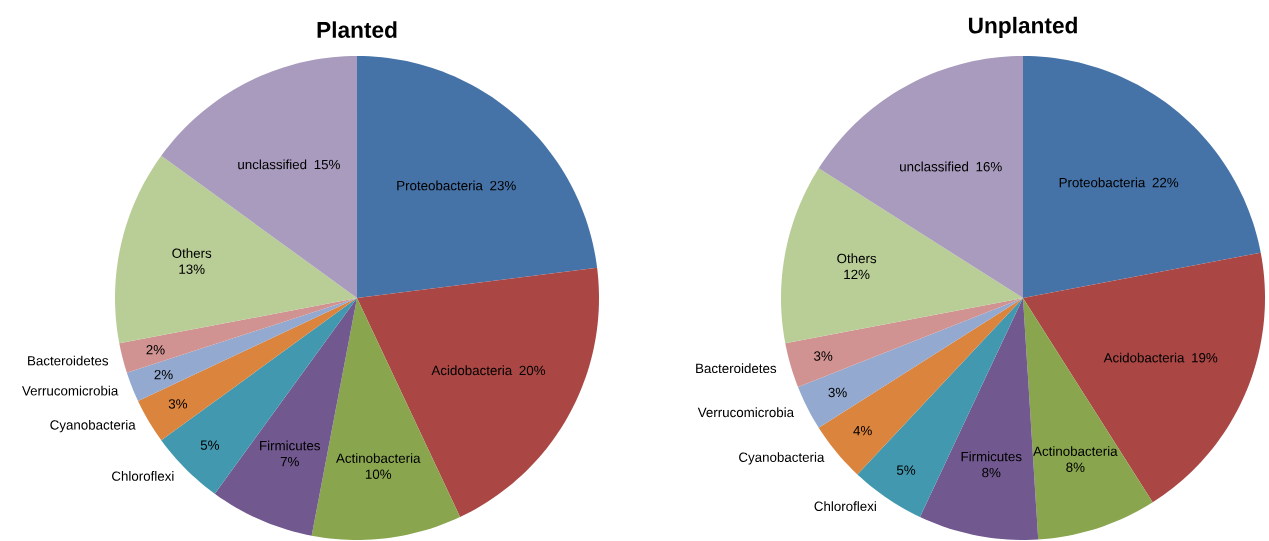 This screenshot has height=541, width=1269. Describe the element at coordinates (1022, 27) in the screenshot. I see `chart-title: Unplanted` at that location.